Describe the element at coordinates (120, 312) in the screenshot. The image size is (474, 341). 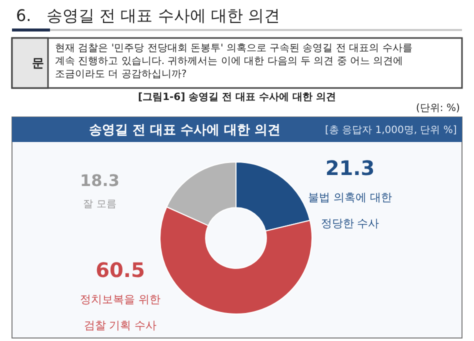
I see `slice-label: 정치보복을 위한 검찰 기획 수사` at that location.